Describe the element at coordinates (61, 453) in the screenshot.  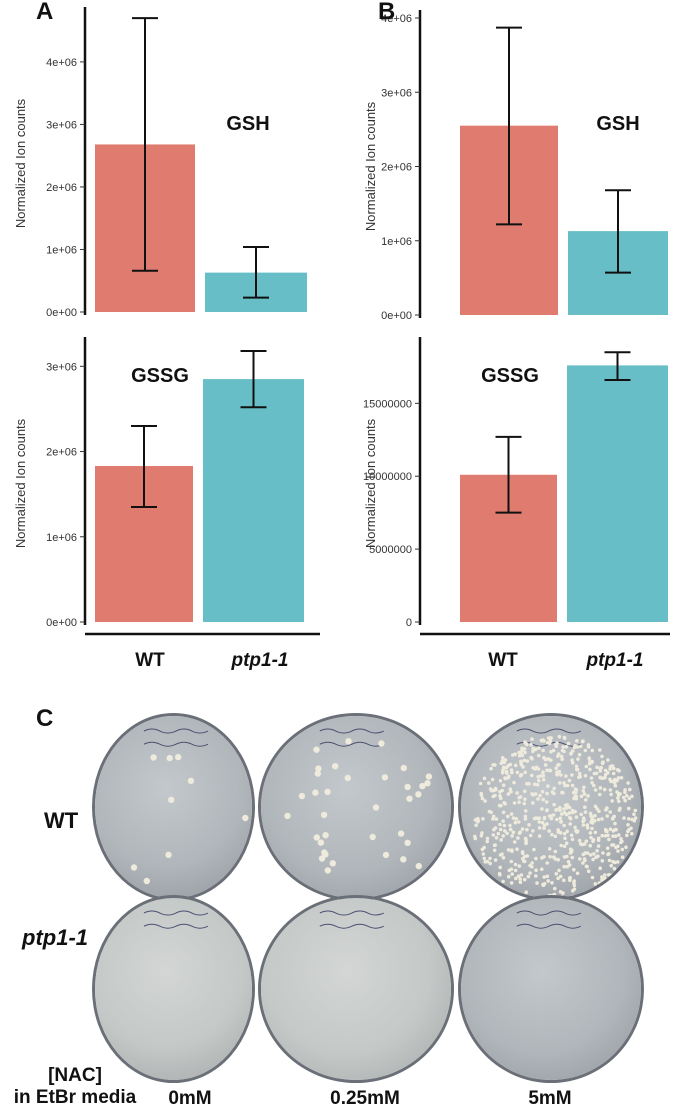
I see `y-tick-label-a-gssg-2: 2e+06` at that location.